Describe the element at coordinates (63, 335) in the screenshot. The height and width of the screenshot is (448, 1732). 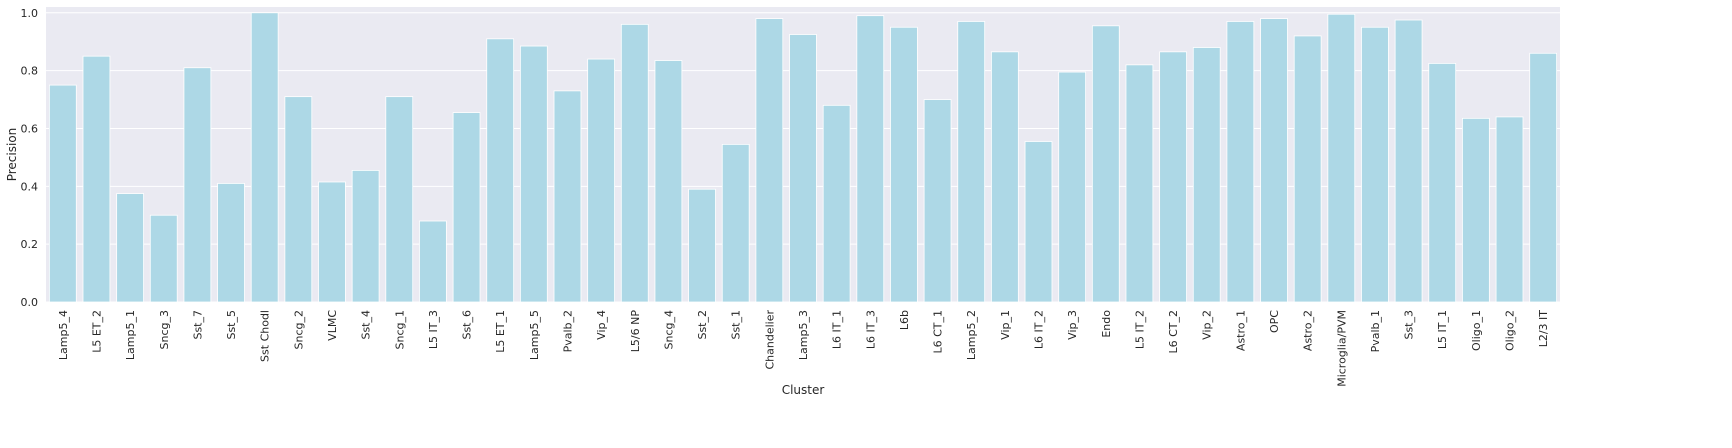
I see `x-tick-label: Lamp5_4` at that location.